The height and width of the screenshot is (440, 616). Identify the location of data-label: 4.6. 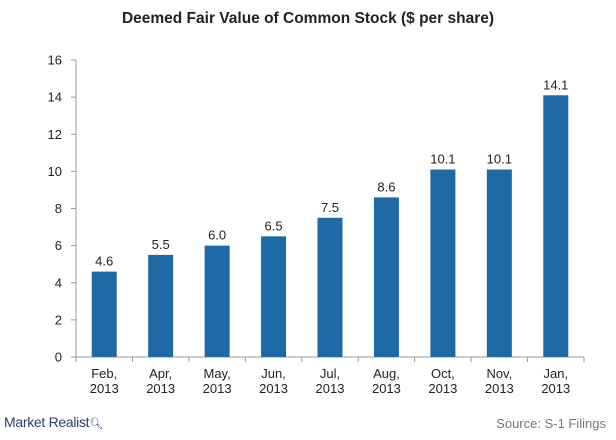
(104, 261).